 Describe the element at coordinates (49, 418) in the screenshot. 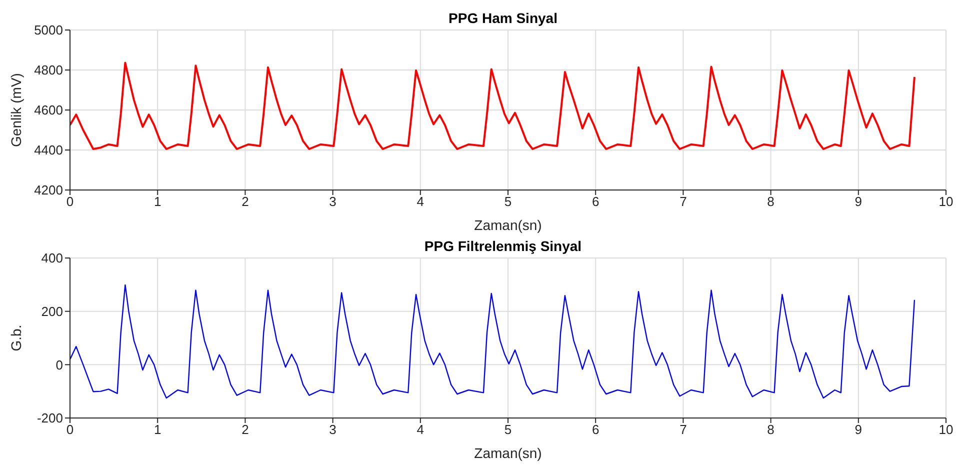

I see `y-tick-label: -200` at that location.